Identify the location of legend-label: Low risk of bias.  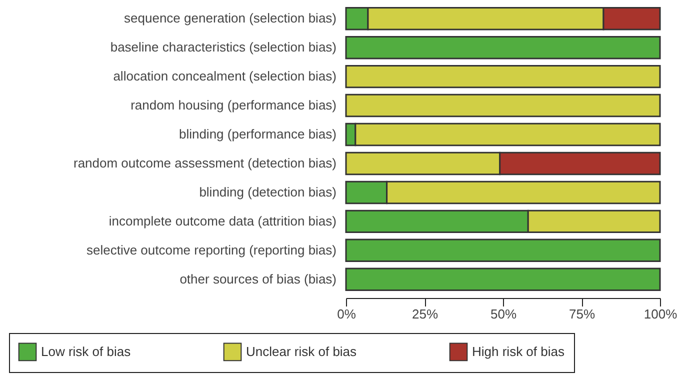
(86, 351).